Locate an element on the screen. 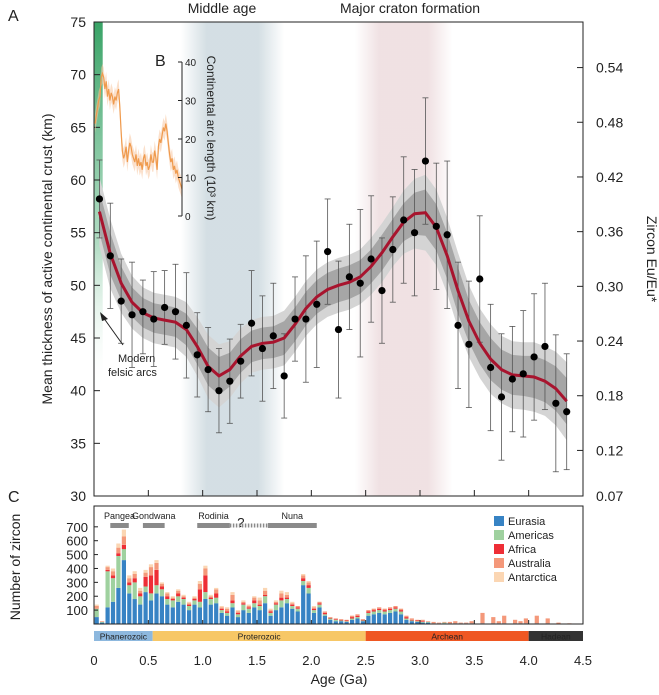 The width and height of the screenshot is (659, 695). panel-label-c: C is located at coordinates (14, 497).